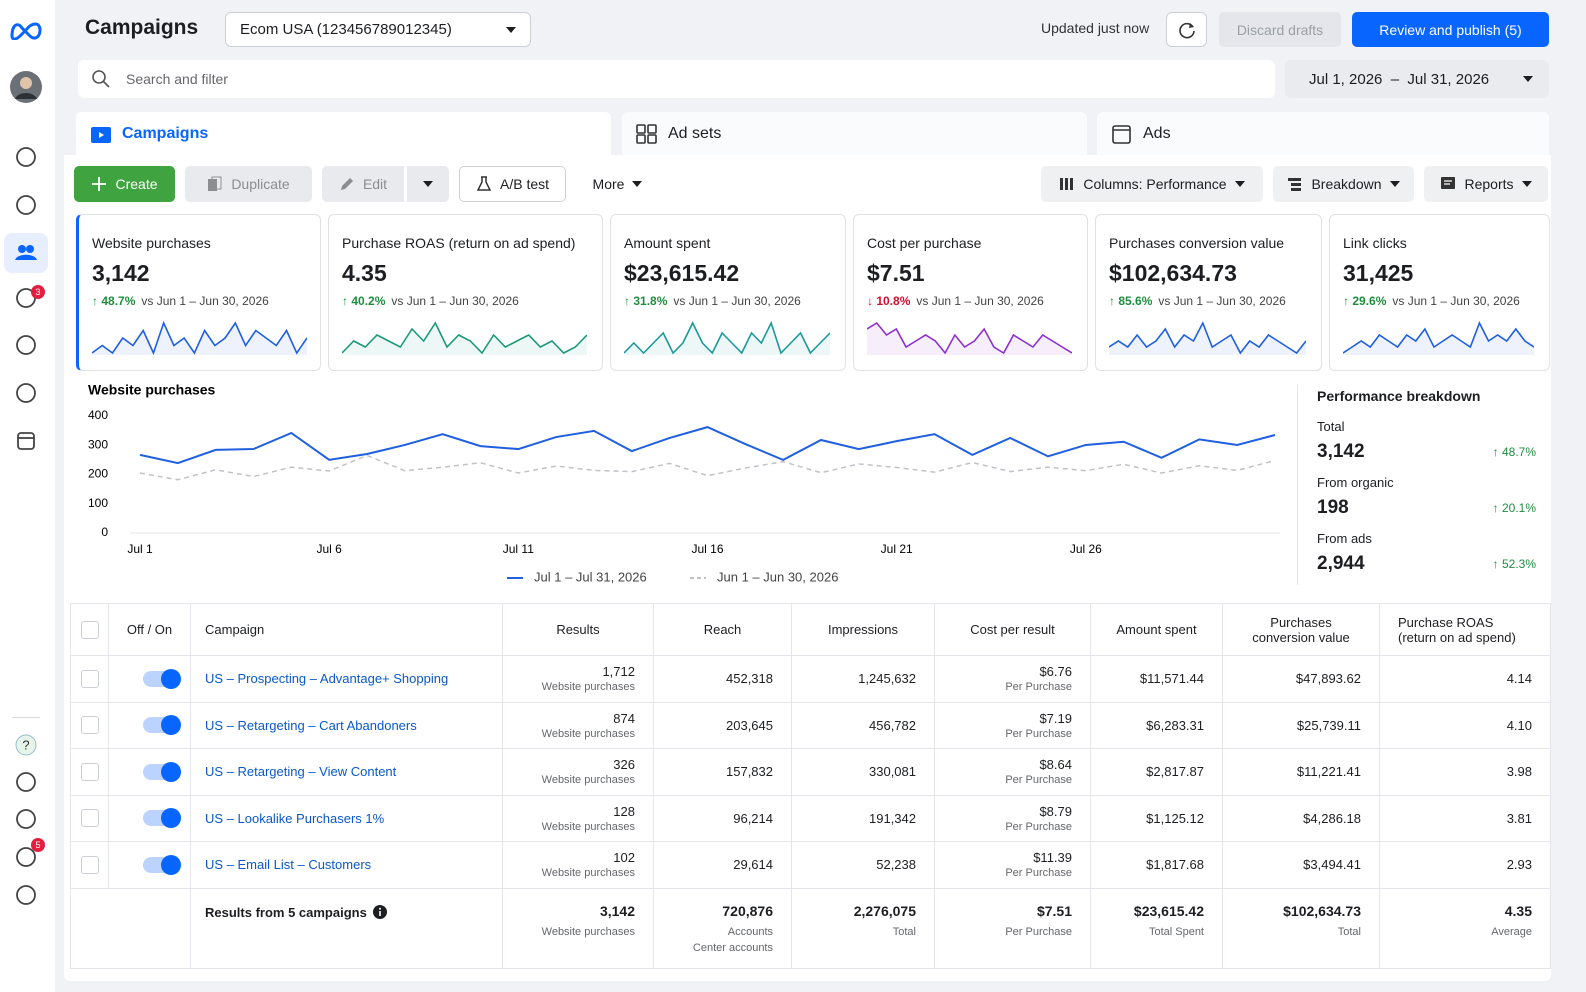 This screenshot has width=1586, height=992. What do you see at coordinates (177, 79) in the screenshot?
I see `search-placeholder: Search and filter` at bounding box center [177, 79].